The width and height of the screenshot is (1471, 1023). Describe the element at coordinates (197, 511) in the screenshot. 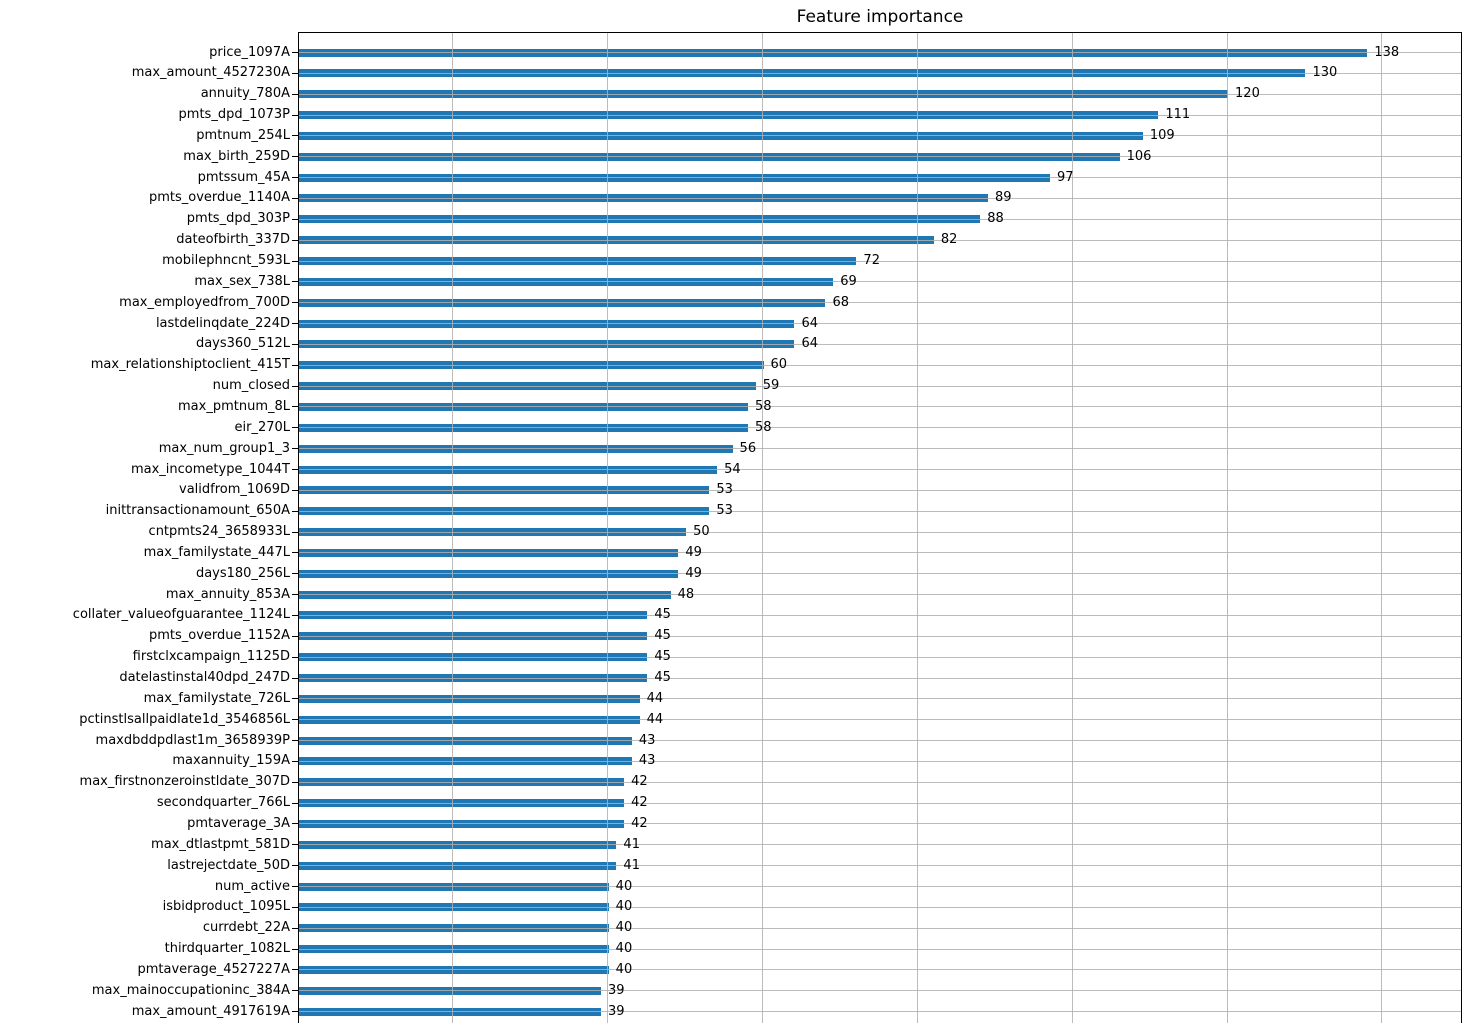

I see `y-axis-label: inittransactionamount_650A` at that location.